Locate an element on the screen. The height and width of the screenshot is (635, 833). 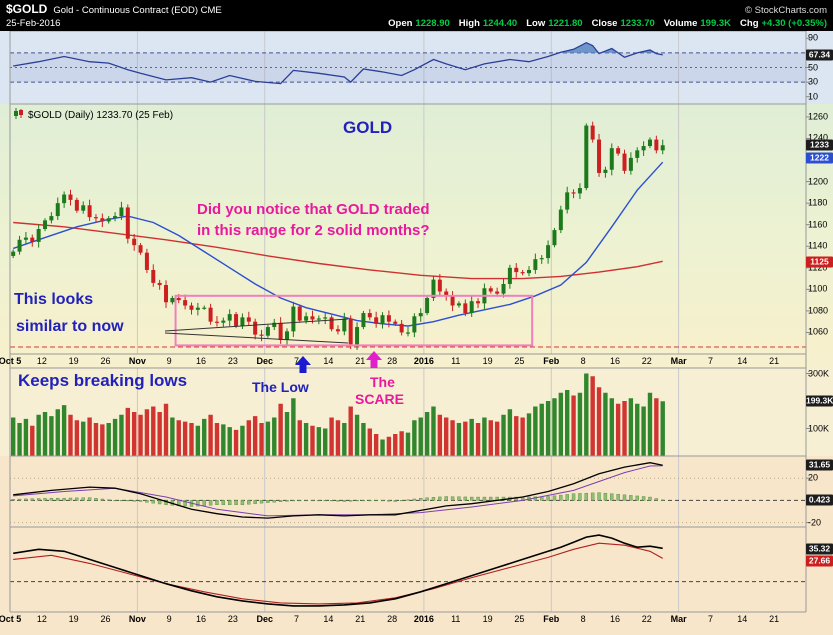
oscillator-panel-background is located at coordinates (416, 569).